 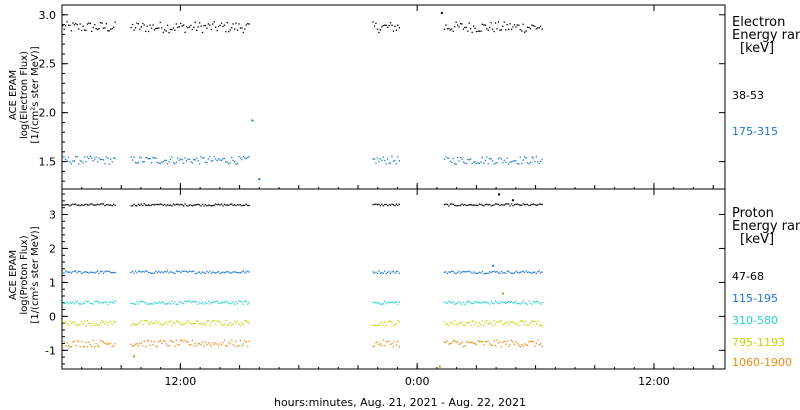 I want to click on electron-ylabel-line1: ACE EPAM, so click(x=13, y=95).